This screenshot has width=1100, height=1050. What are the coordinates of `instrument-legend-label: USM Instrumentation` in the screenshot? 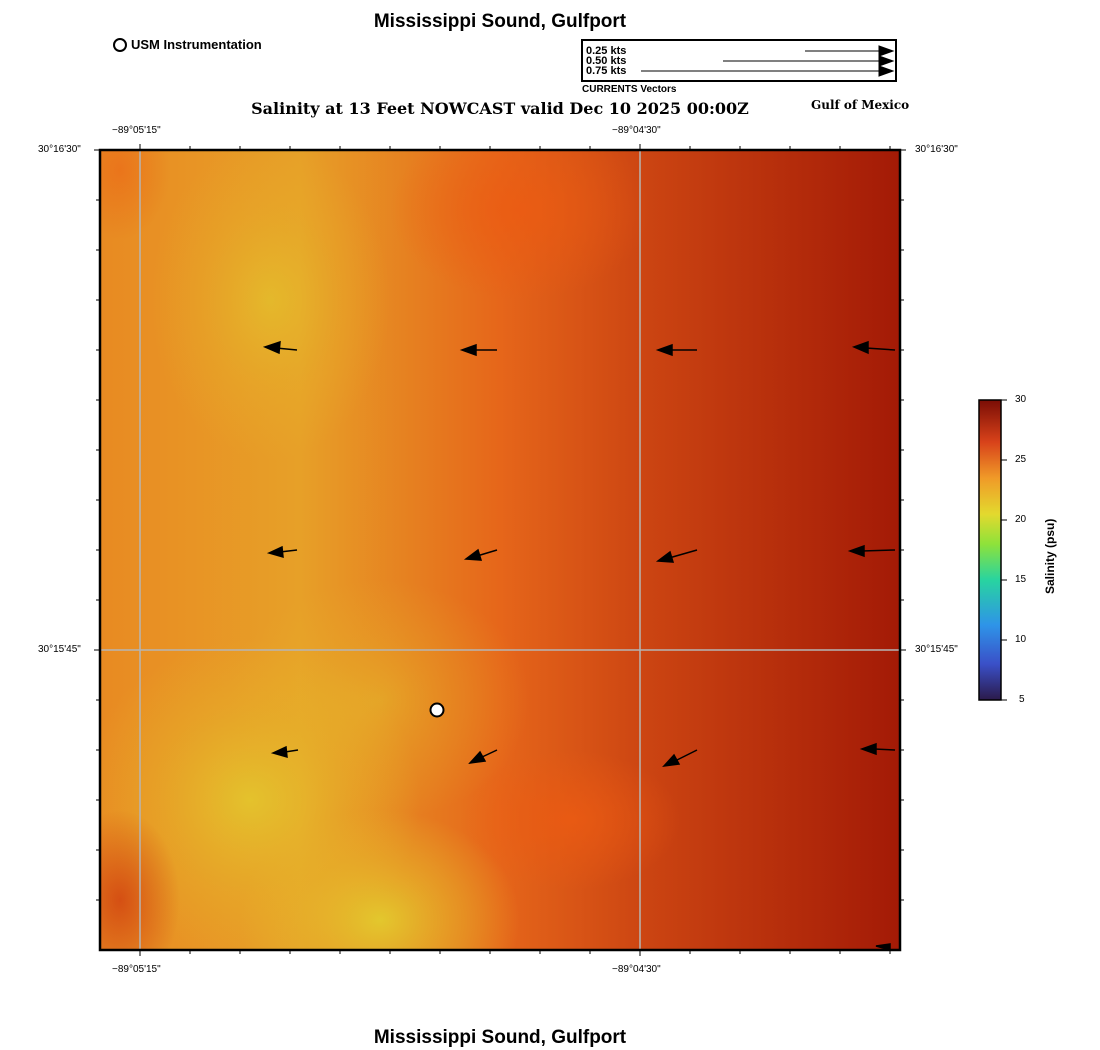 It's located at (196, 44).